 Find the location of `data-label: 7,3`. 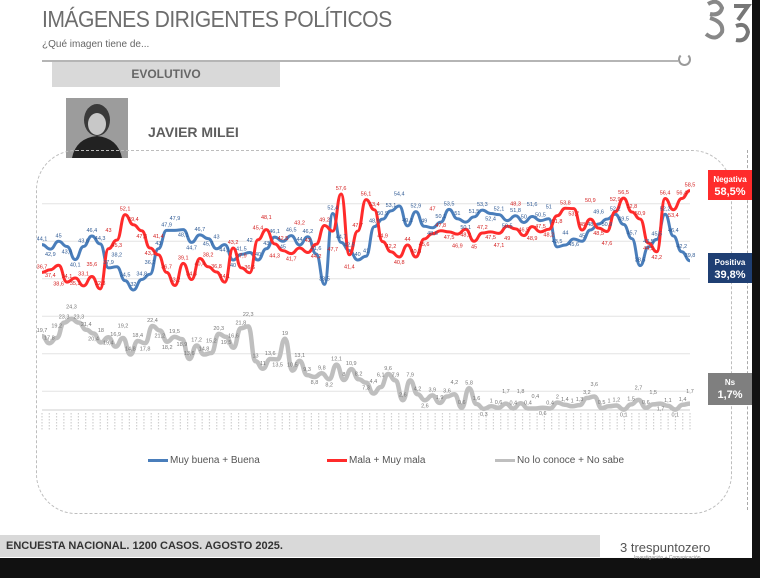

data-label: 7,3 is located at coordinates (366, 389).